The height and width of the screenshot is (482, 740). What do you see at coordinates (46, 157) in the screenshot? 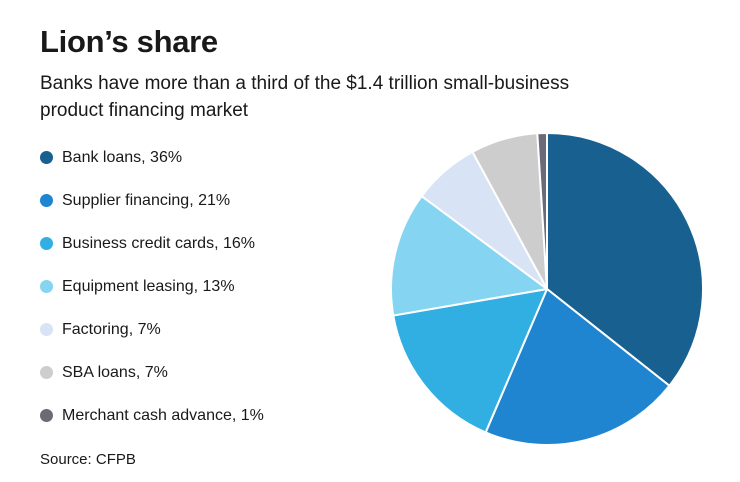
I see `legend-dot-bank-loans` at bounding box center [46, 157].